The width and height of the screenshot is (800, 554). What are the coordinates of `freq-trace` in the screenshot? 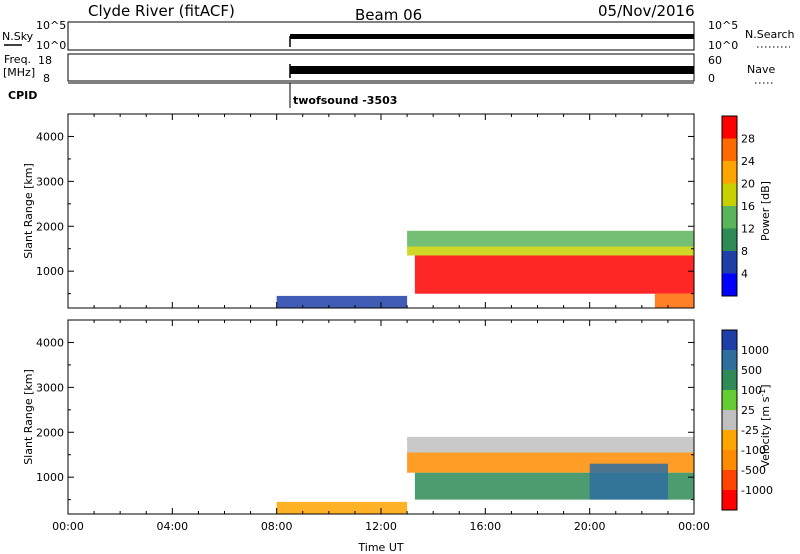 It's located at (492, 70).